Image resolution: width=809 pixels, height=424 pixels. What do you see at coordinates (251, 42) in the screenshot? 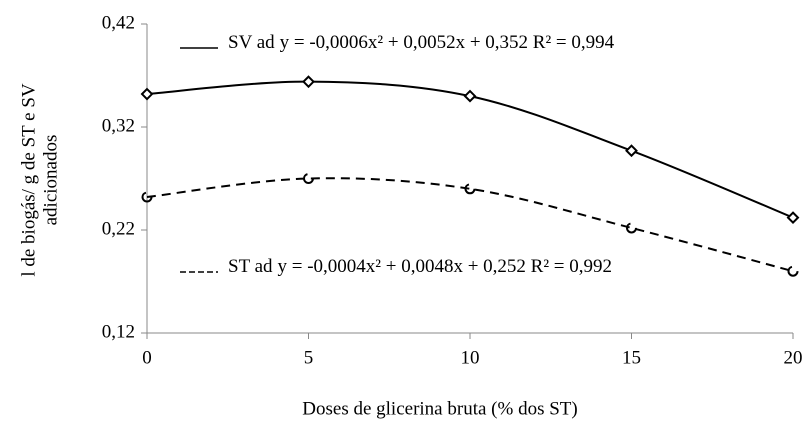
I see `legend-name: SV ad` at bounding box center [251, 42].